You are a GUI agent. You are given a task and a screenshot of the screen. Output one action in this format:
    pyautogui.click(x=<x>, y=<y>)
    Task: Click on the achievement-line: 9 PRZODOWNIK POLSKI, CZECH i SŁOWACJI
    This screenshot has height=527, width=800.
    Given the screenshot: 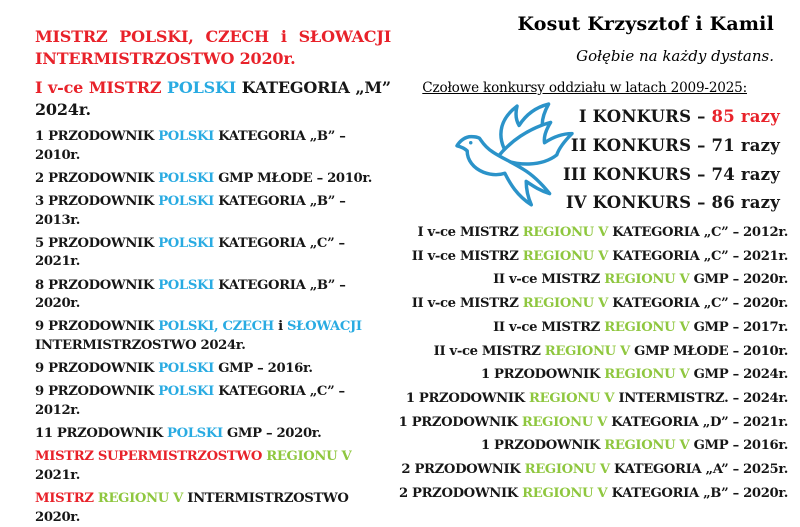 What is the action you would take?
    pyautogui.click(x=213, y=327)
    